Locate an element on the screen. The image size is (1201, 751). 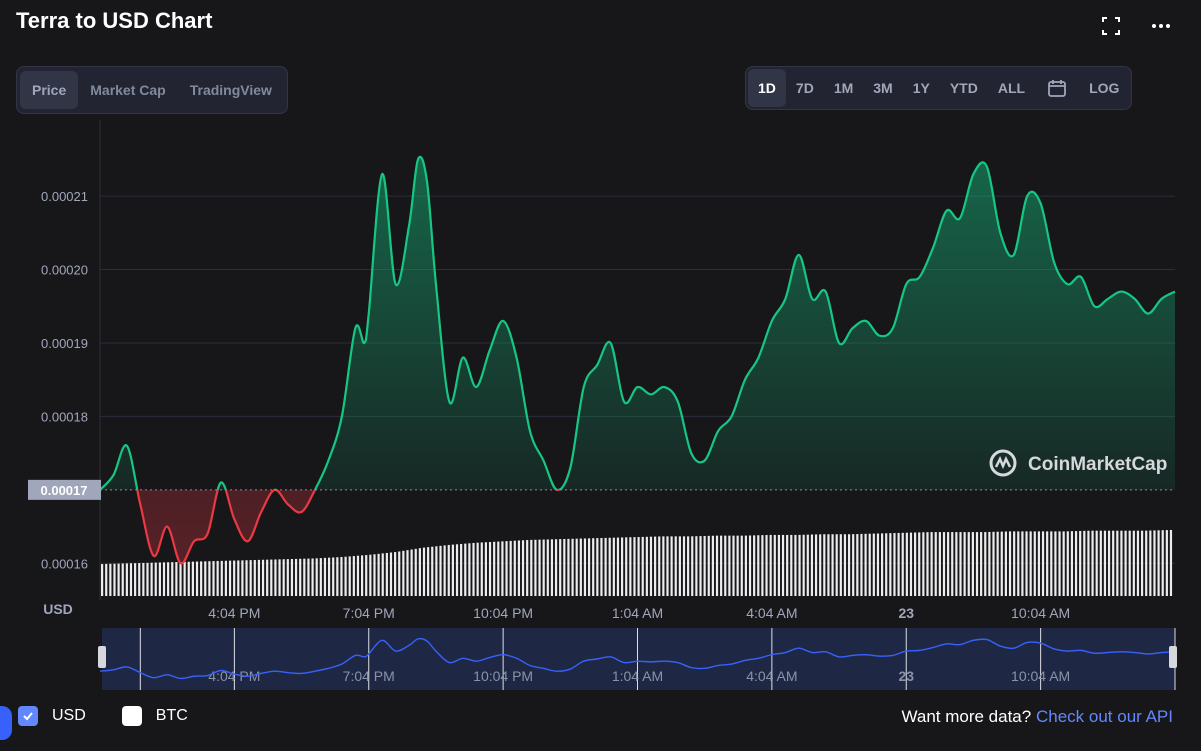
legend-usd-label: USD is located at coordinates (69, 715).